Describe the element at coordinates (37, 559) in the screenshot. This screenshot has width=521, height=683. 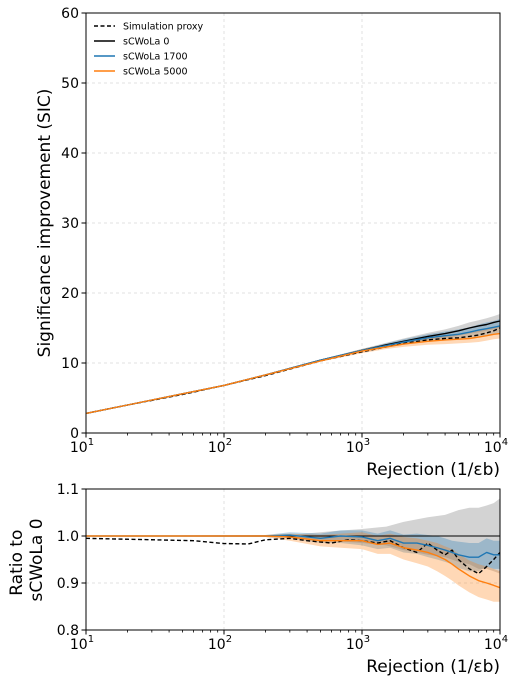
I see `bottom-ylabel-line2: sCWoLa 0` at that location.